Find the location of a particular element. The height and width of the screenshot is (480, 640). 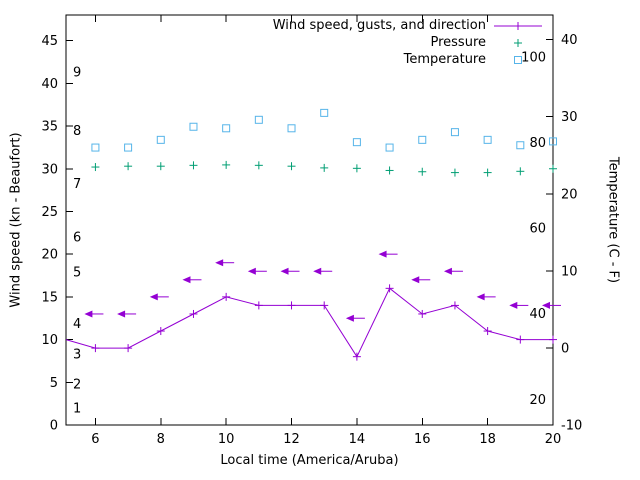

tick-label: 60 is located at coordinates (537, 229).